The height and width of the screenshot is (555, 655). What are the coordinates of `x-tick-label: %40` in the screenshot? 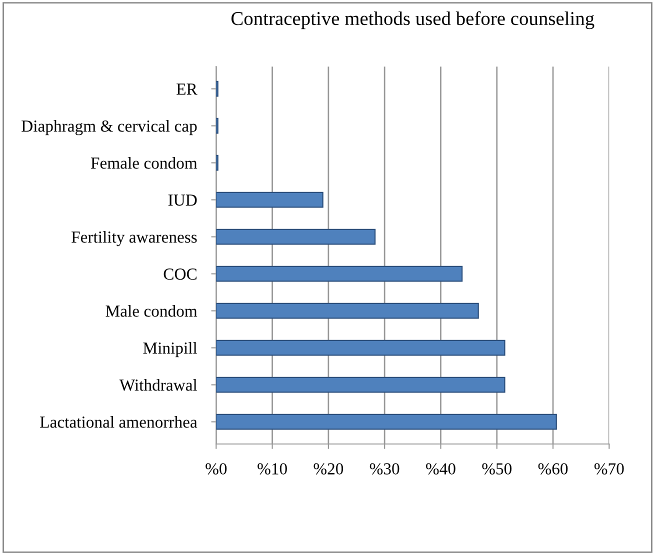 It's located at (441, 469).